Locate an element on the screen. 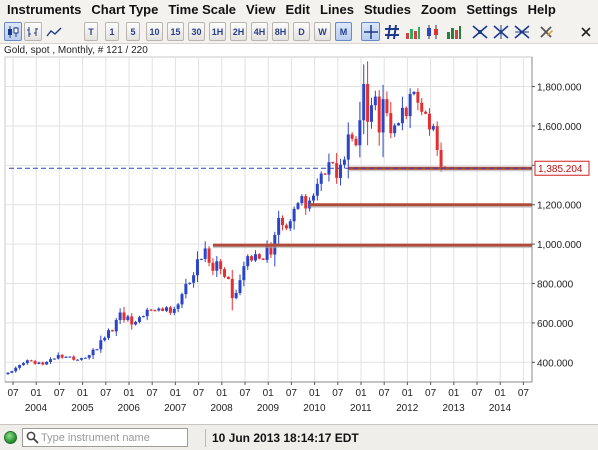 The image size is (598, 450). menu-help: Help is located at coordinates (541, 9).